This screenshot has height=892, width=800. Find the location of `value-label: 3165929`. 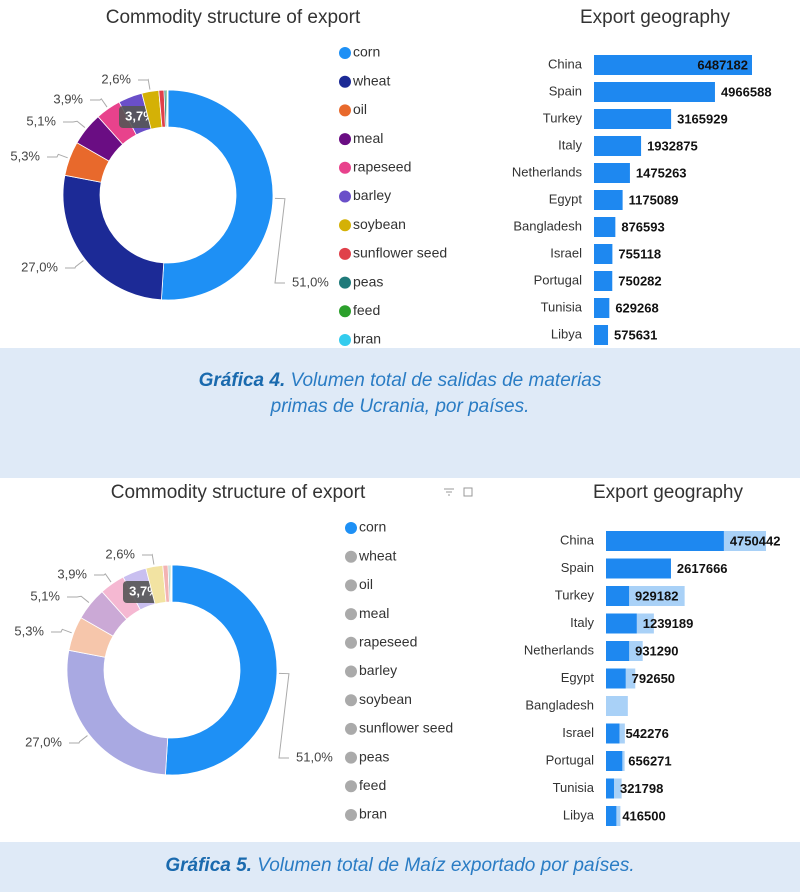

value-label: 3165929 is located at coordinates (702, 118).